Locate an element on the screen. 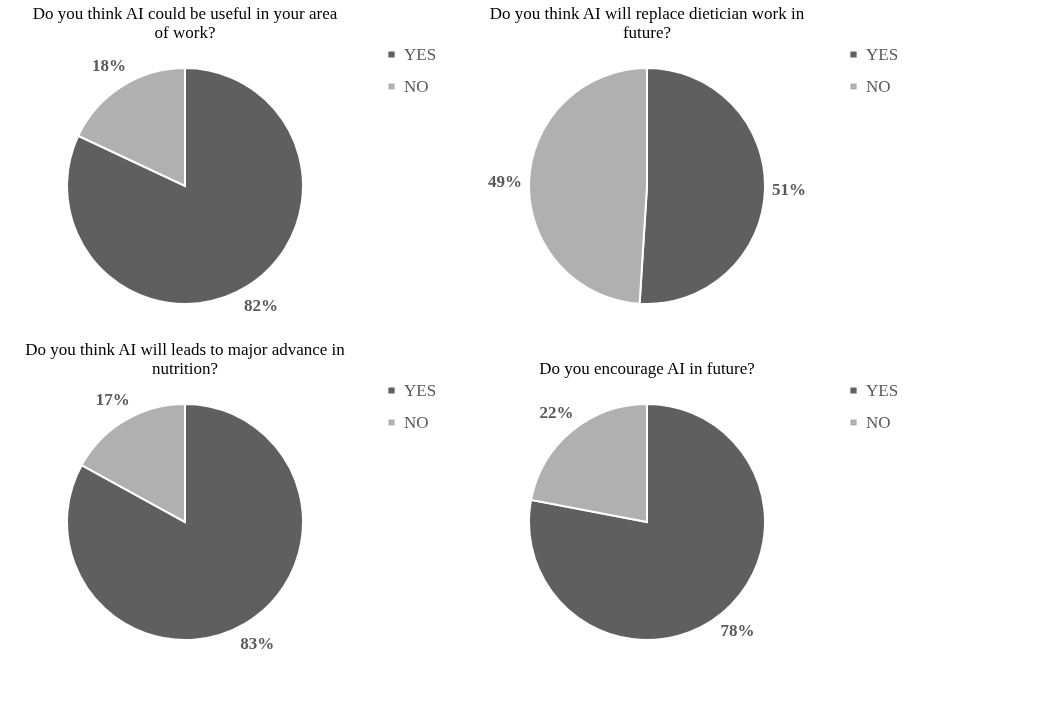 This screenshot has width=1055, height=702. pie-slice is located at coordinates (647, 522).